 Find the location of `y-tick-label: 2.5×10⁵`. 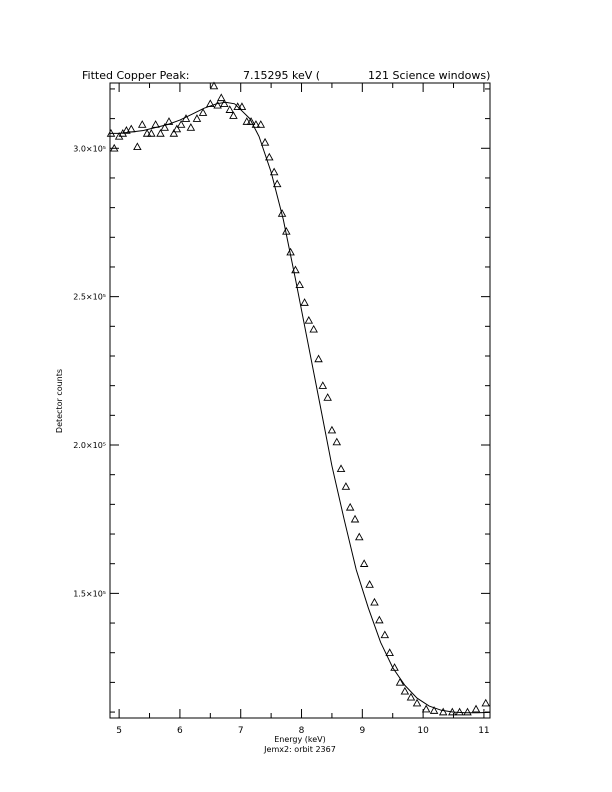

y-tick-label: 2.5×10⁵ is located at coordinates (89, 297).